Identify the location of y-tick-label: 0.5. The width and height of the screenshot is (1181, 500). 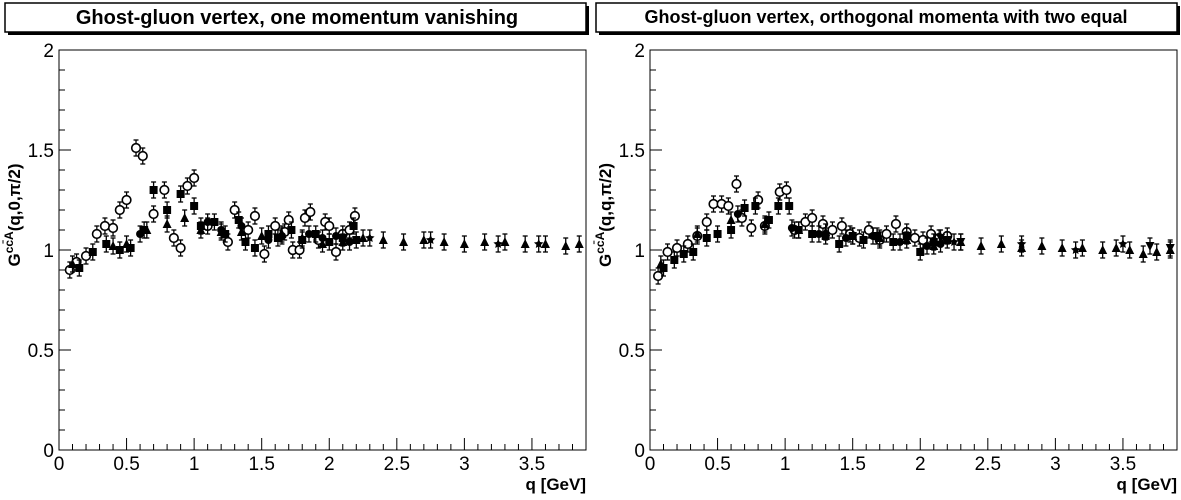
(41, 351).